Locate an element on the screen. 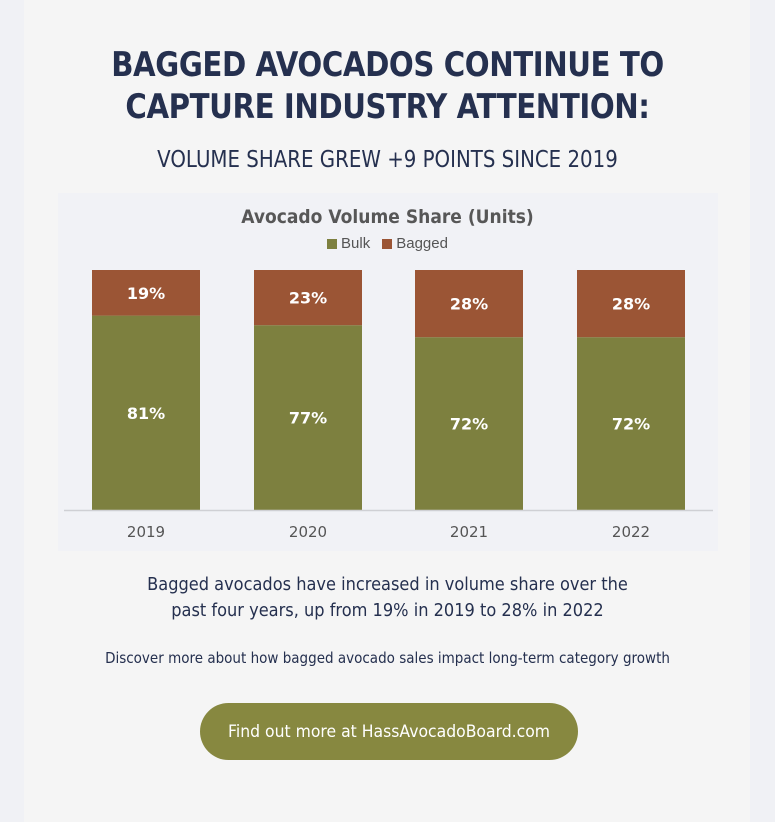 The width and height of the screenshot is (775, 822). bar-bulk-2021 is located at coordinates (469, 423).